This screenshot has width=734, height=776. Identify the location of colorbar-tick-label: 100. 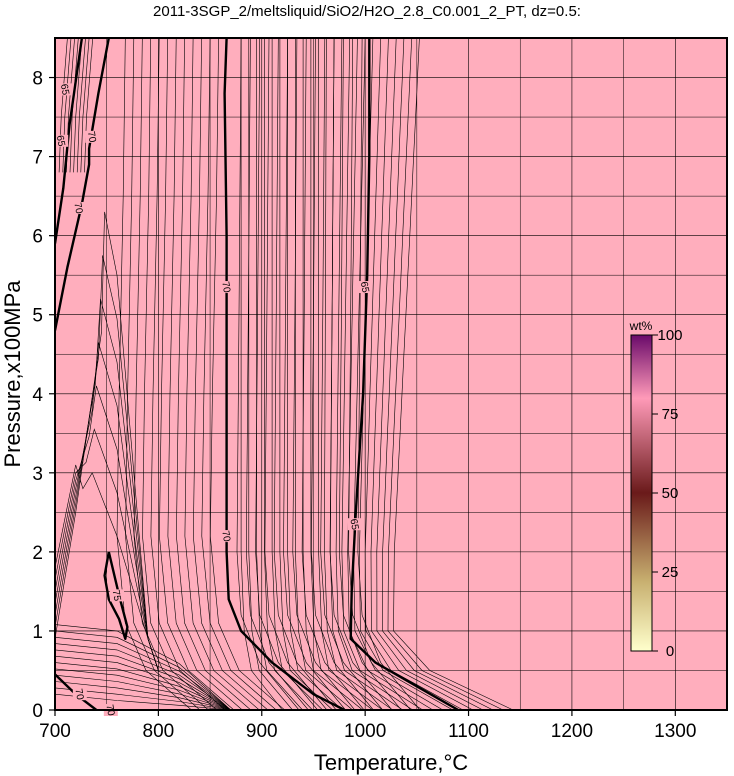
(669, 335).